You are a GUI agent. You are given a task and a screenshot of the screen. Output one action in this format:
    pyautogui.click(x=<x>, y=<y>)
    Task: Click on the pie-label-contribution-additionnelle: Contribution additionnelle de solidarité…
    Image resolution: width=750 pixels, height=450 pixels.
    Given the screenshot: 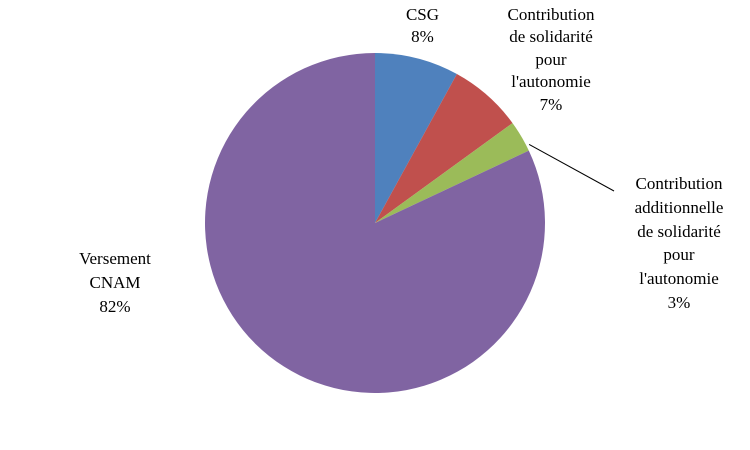 What is the action you would take?
    pyautogui.click(x=679, y=243)
    